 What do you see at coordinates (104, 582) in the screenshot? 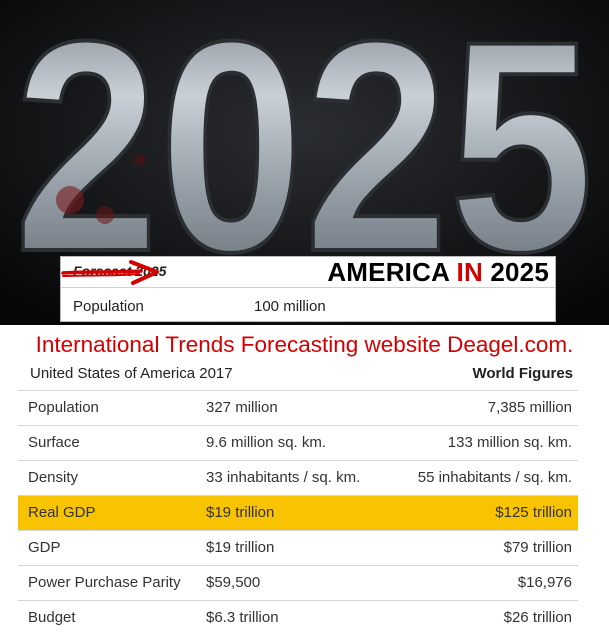
I see `metric-cell: Power Purchase Parity` at bounding box center [104, 582].